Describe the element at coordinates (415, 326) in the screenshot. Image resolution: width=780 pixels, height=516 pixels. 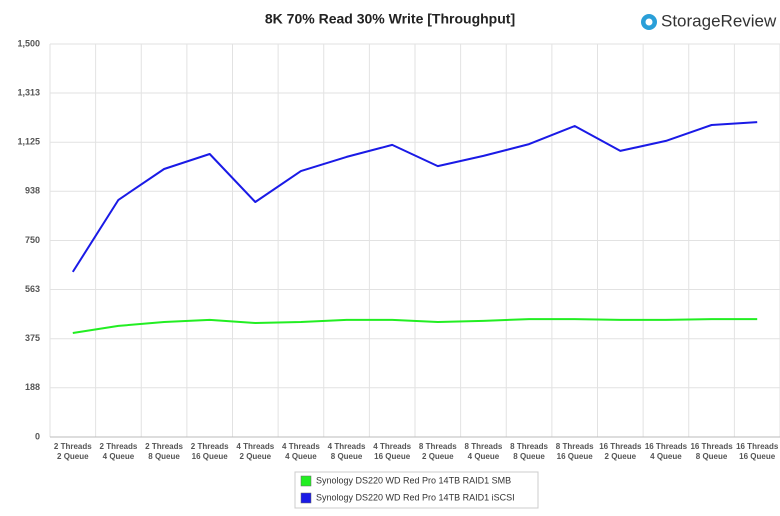
I see `series-line` at that location.